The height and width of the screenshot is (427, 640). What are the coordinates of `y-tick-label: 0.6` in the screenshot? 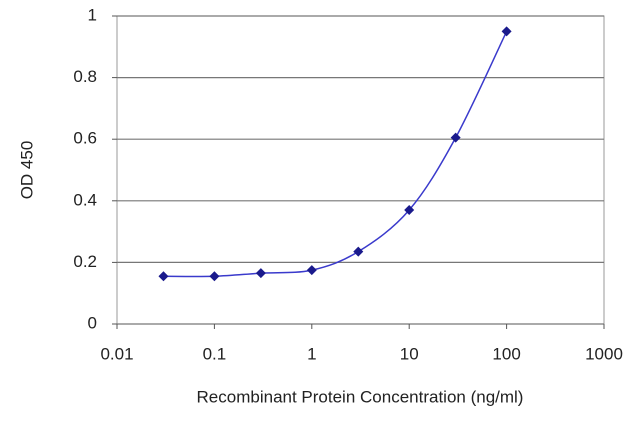 It's located at (85, 138).